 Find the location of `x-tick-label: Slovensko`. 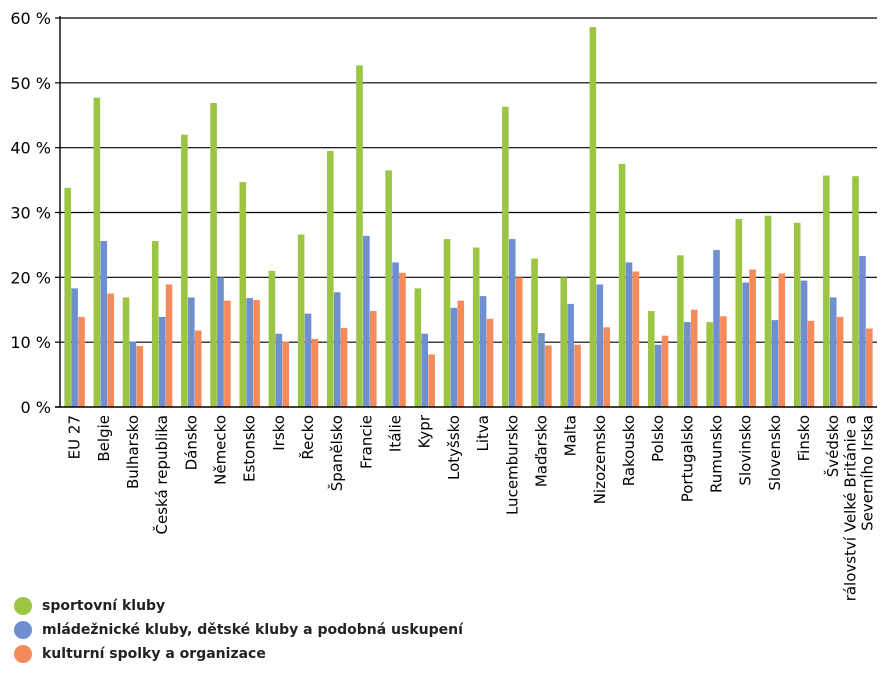

x-tick-label: Slovensko is located at coordinates (775, 453).